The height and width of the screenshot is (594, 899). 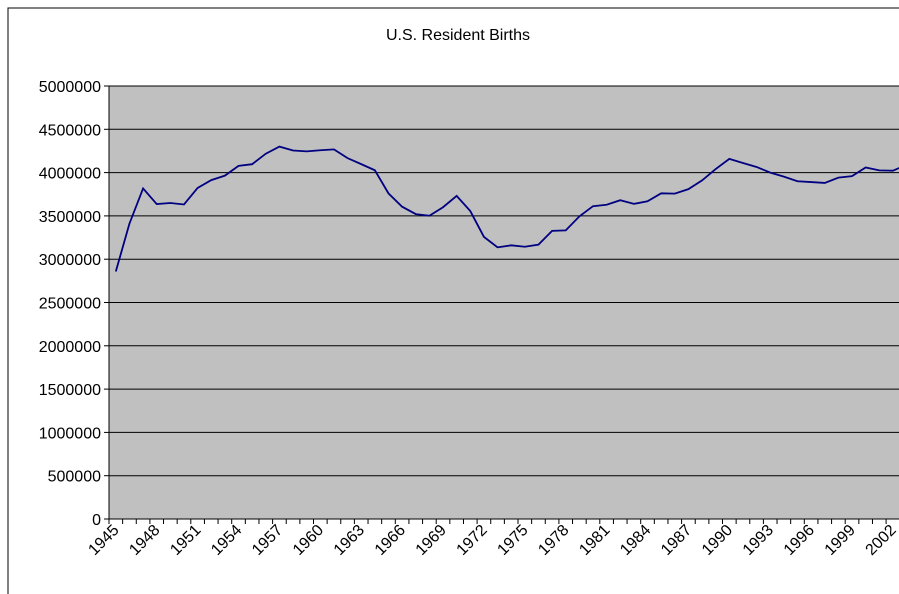 What do you see at coordinates (70, 87) in the screenshot?
I see `y-tick-label: 5000000` at bounding box center [70, 87].